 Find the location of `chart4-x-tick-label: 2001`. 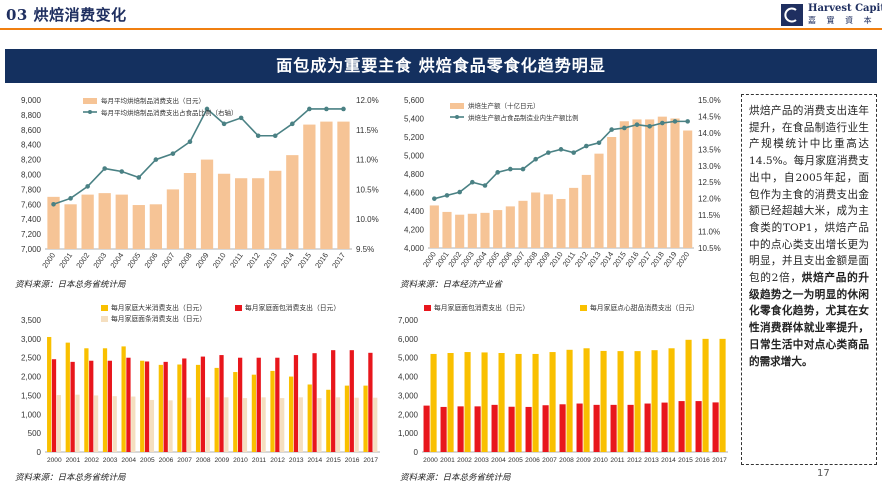

chart4-x-tick-label: 2001 is located at coordinates (447, 460).